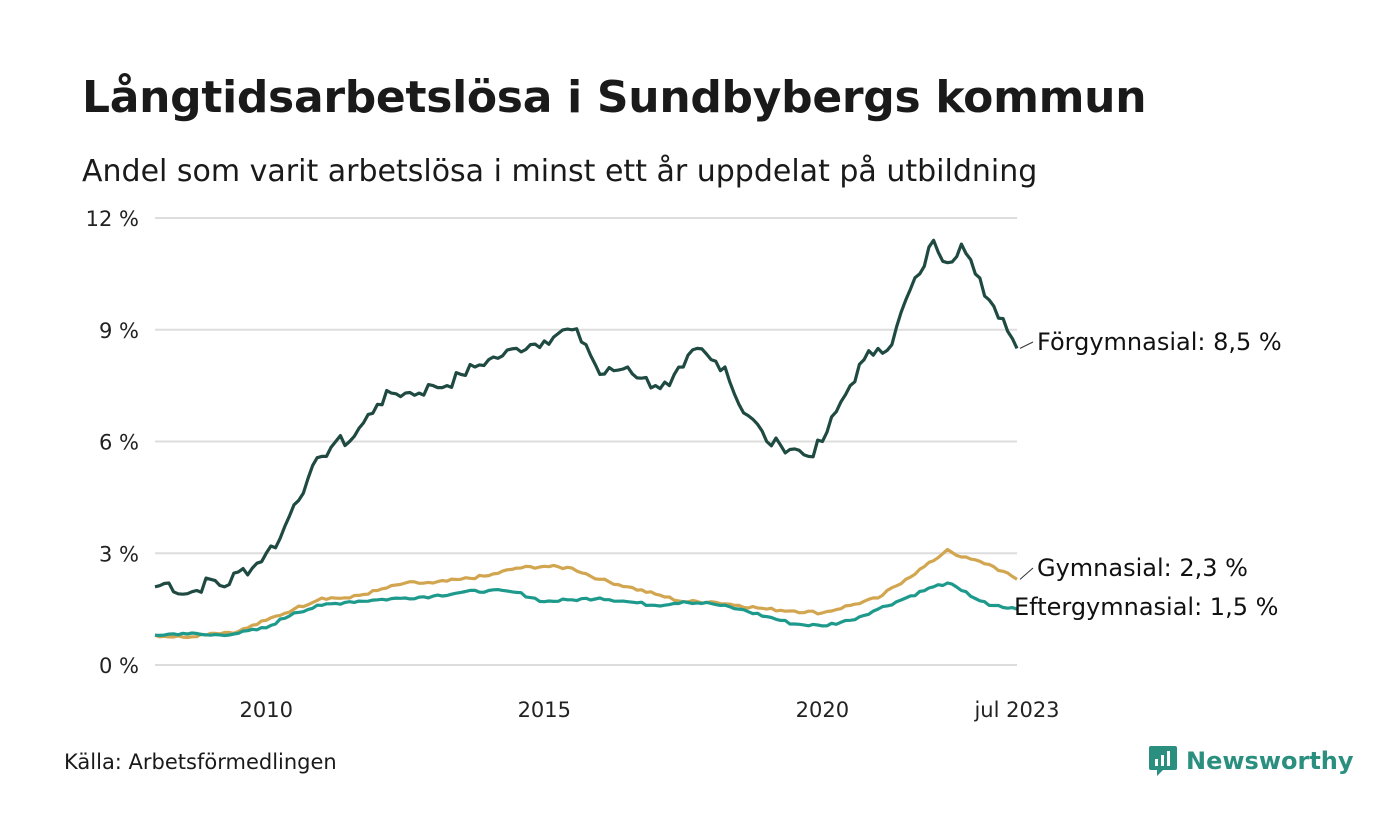 This screenshot has width=1400, height=840. Describe the element at coordinates (822, 710) in the screenshot. I see `x-tick-label: 2020` at that location.